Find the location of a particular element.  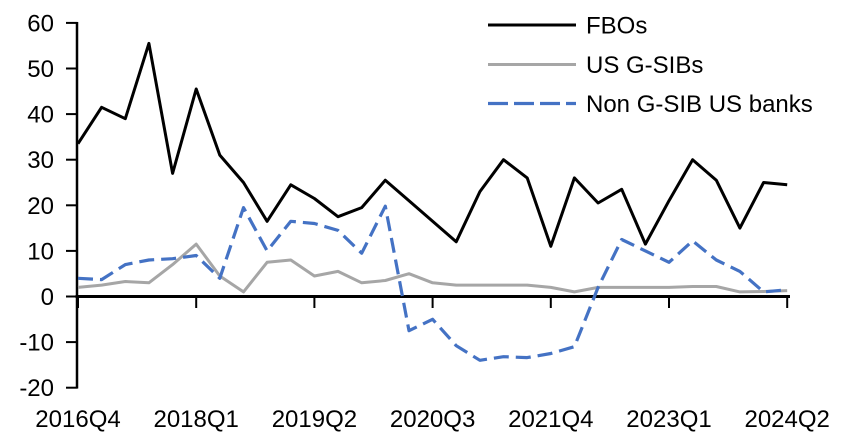

y-tick-label: 0 is located at coordinates (47, 297).